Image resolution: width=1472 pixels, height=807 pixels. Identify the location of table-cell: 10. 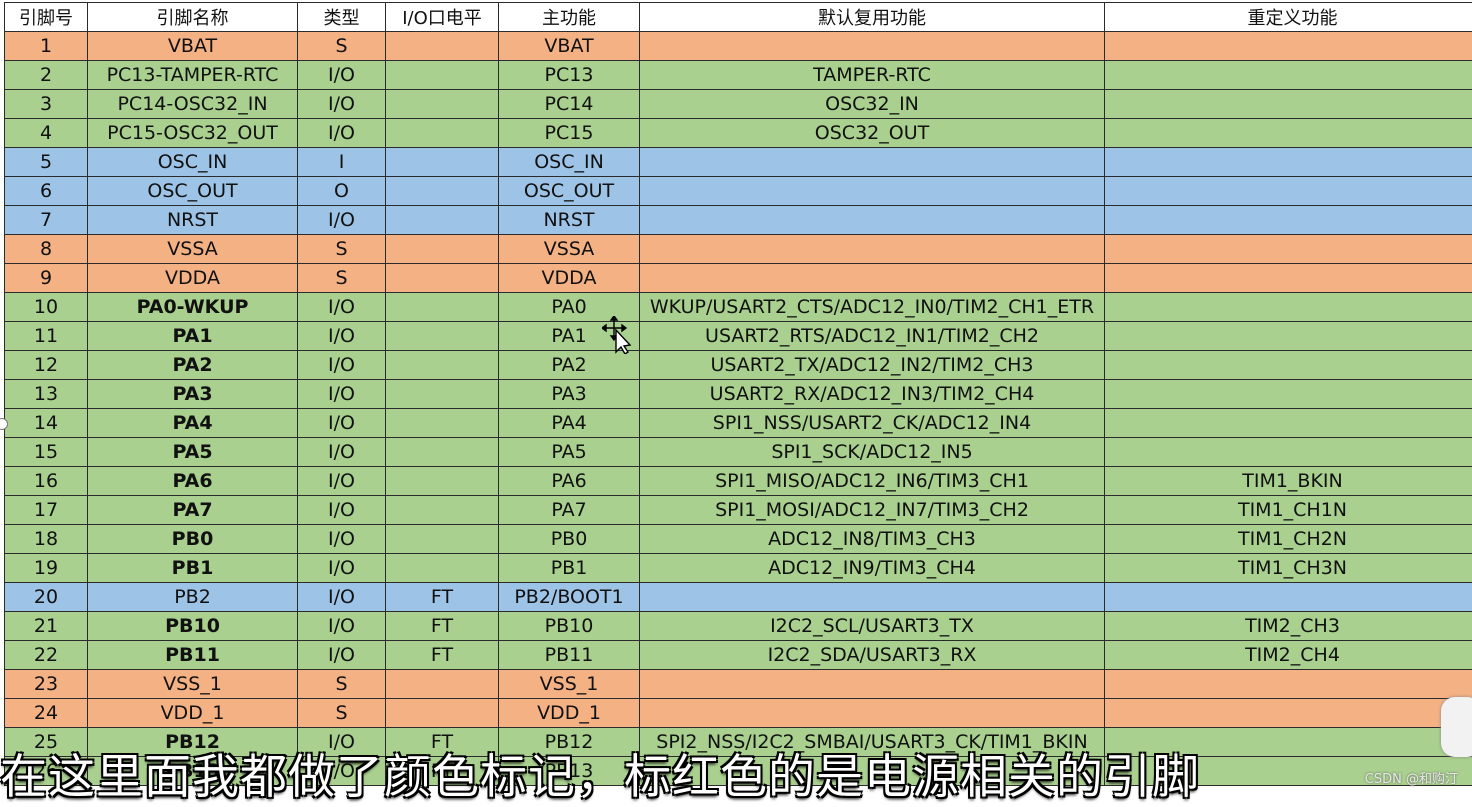
(46, 307).